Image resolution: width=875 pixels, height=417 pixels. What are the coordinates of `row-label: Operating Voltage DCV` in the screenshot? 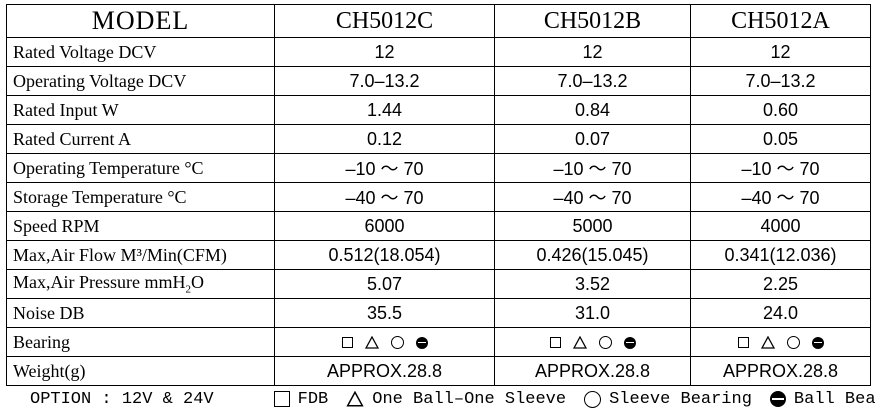 It's located at (140, 81).